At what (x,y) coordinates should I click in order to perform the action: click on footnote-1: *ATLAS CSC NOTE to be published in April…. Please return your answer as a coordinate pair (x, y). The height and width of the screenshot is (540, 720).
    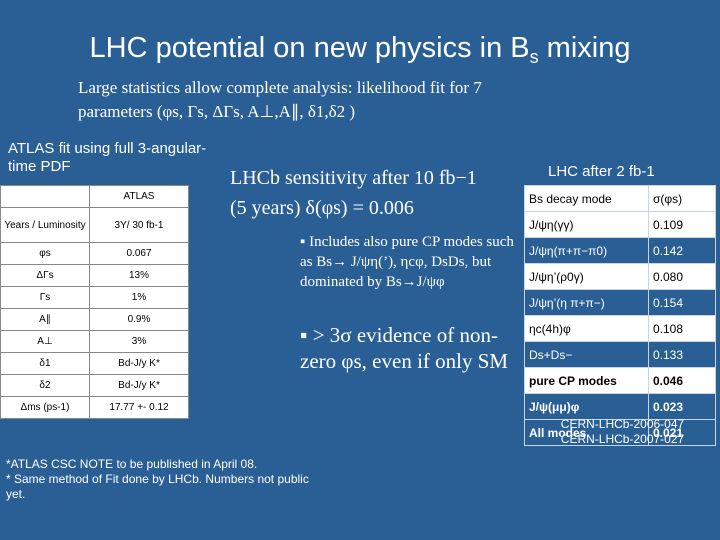
    Looking at the image, I should click on (132, 464).